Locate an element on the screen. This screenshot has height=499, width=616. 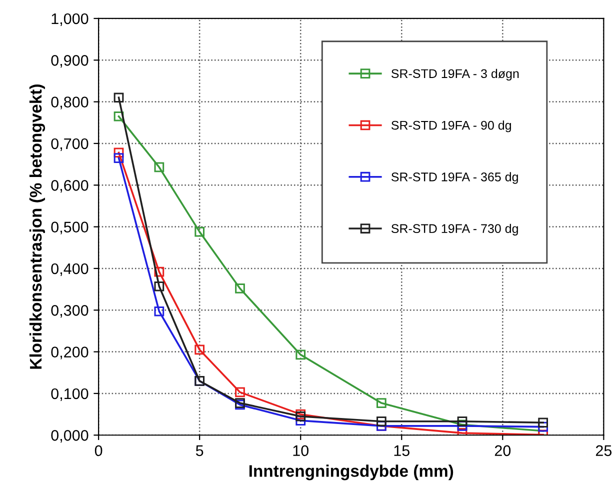
x-tick-label: 0 is located at coordinates (98, 450).